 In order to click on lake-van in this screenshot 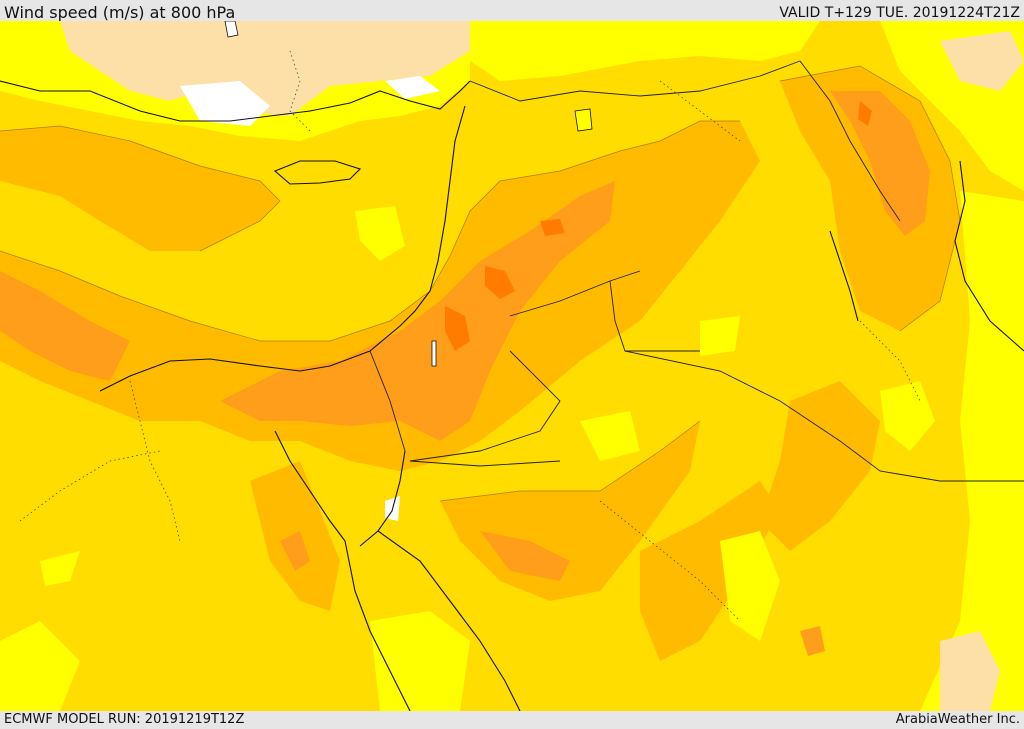, I will do `click(231, 29)`.